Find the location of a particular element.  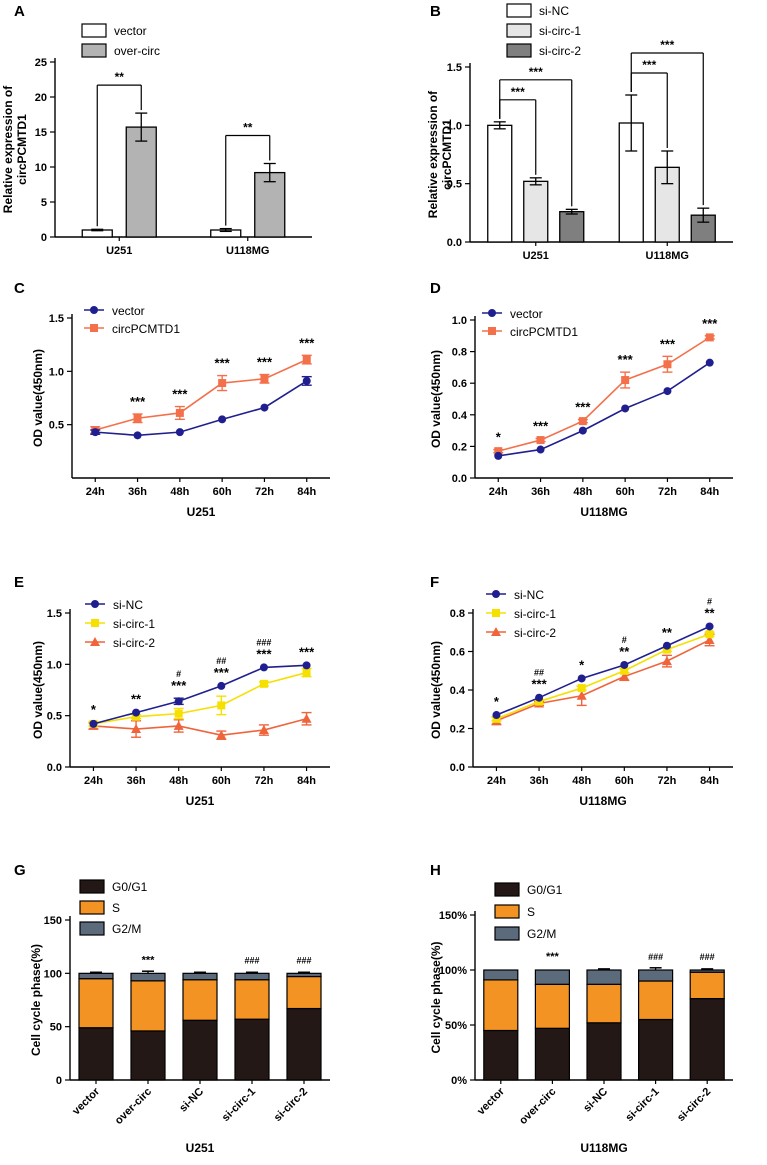

y-tick-label: 0 is located at coordinates (44, 238).